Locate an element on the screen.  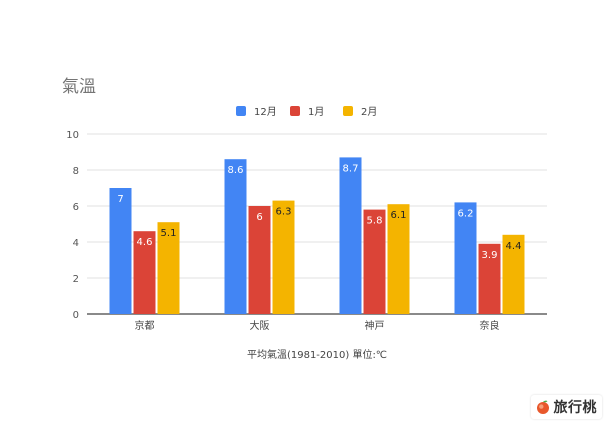
data-label: 4.6 is located at coordinates (145, 242).